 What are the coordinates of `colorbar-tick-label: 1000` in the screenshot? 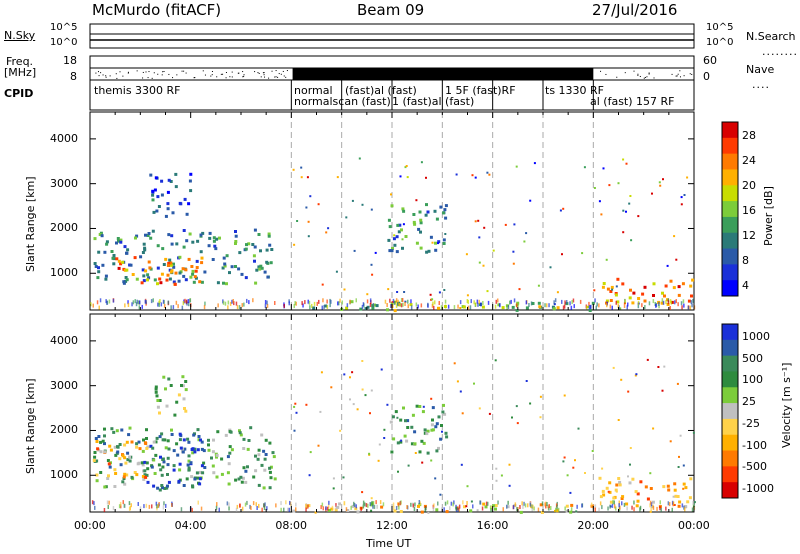 It's located at (756, 336).